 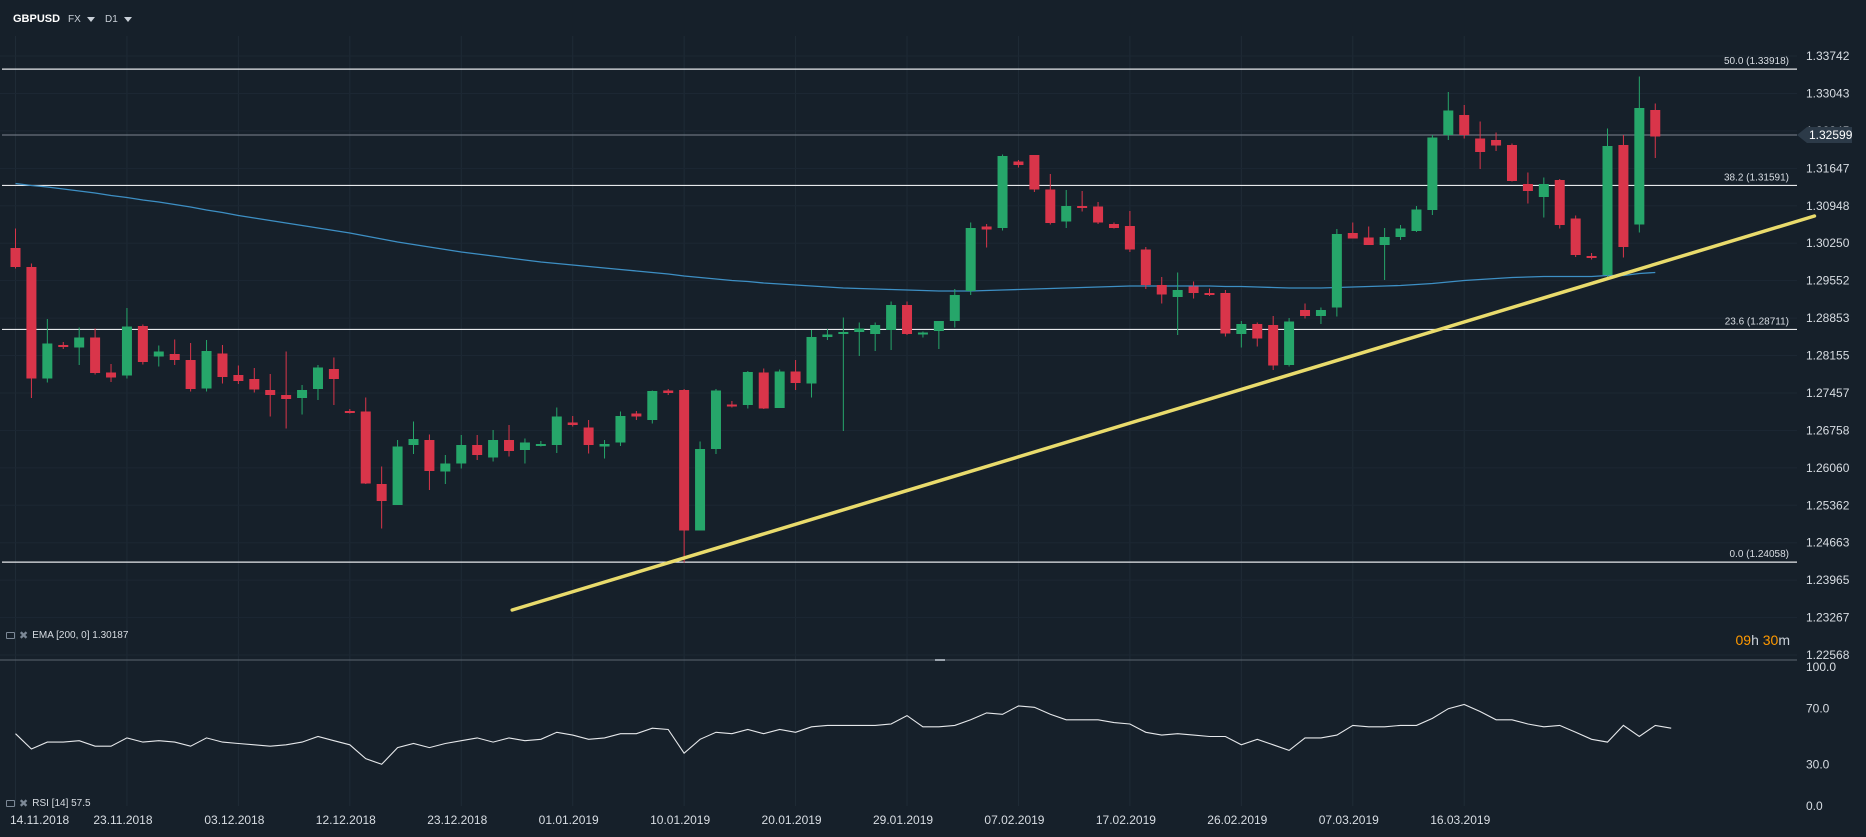 I want to click on timer-minutes-unit: m, so click(x=1784, y=640).